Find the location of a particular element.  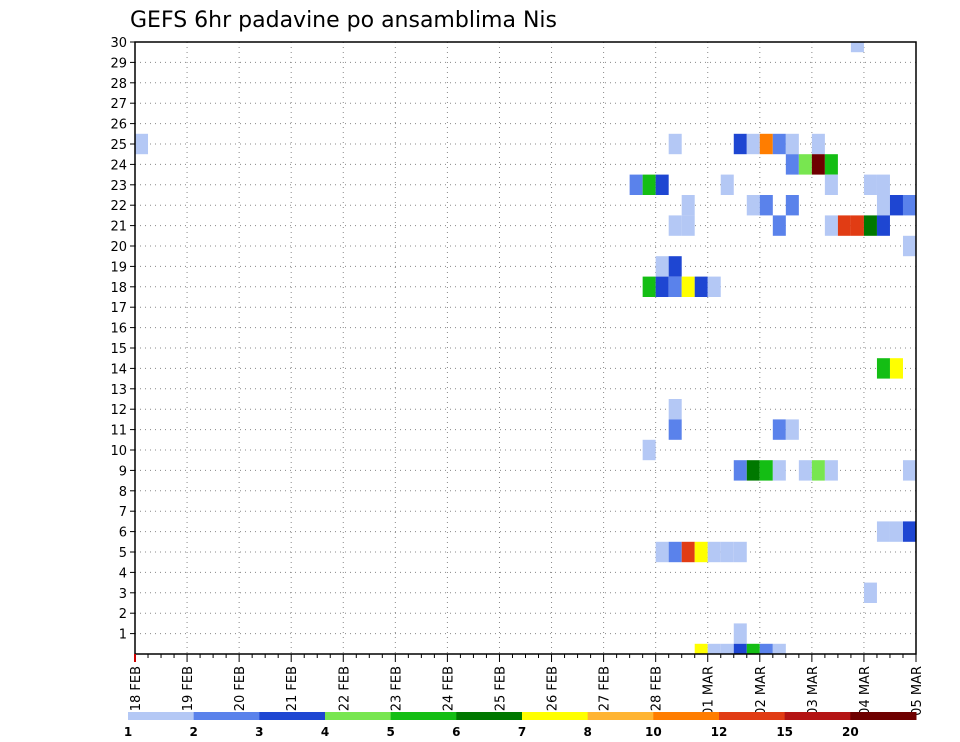

y-tick-label: 1 is located at coordinates (123, 635).